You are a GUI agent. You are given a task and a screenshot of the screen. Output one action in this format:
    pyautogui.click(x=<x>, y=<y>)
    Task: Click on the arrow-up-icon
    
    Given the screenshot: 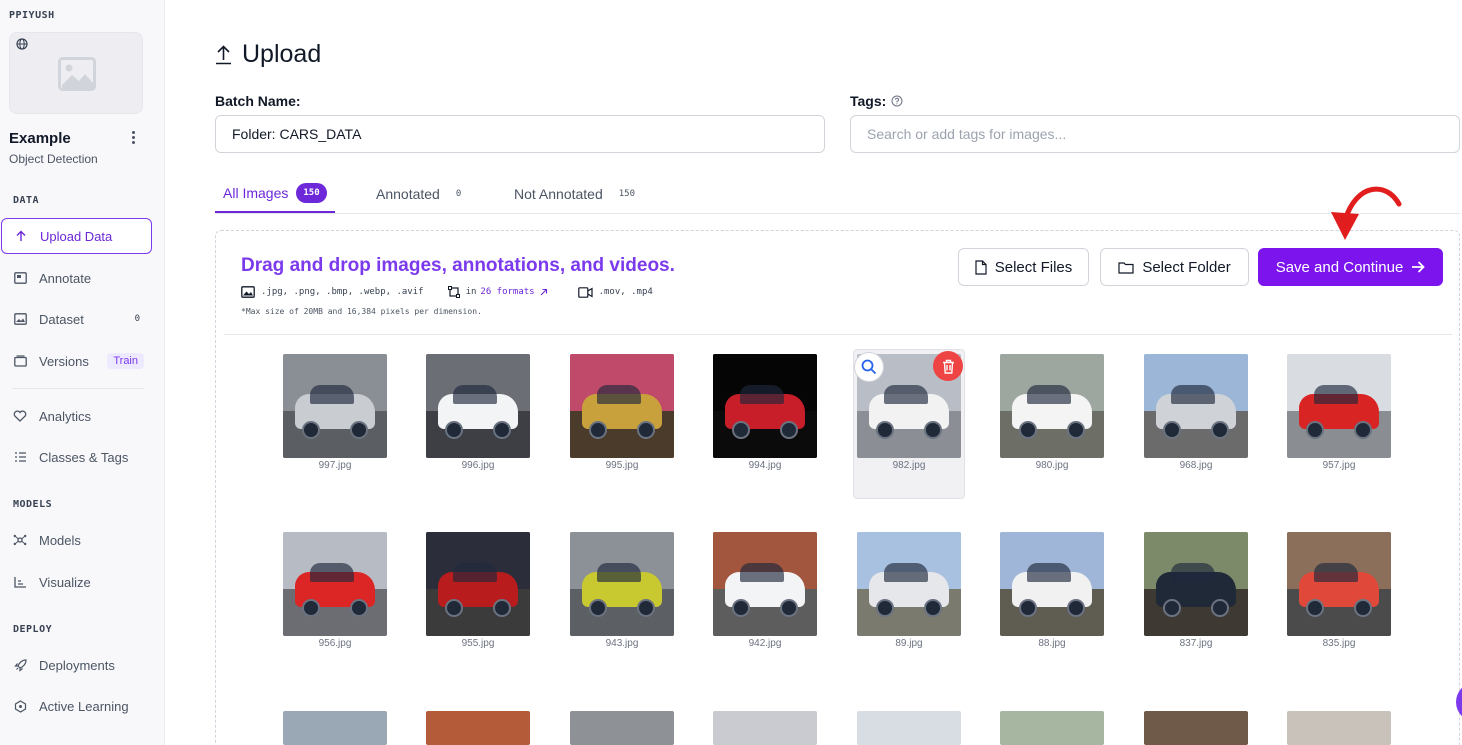 What is the action you would take?
    pyautogui.click(x=21, y=236)
    